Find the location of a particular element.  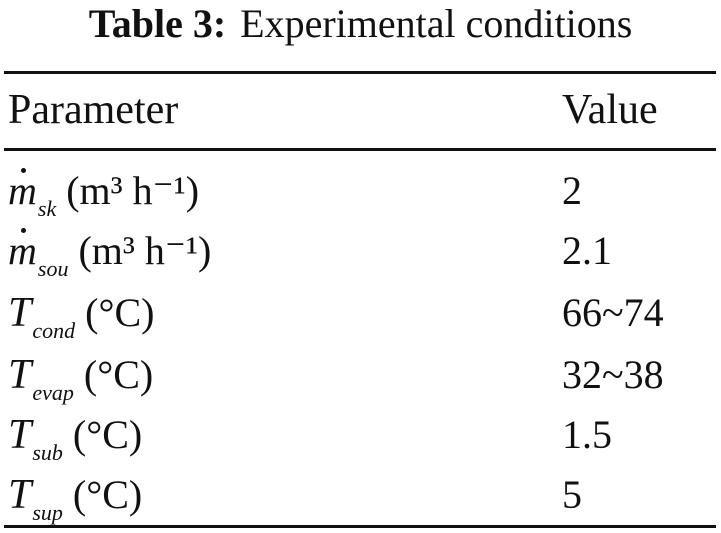

caption-title: Experimental conditions is located at coordinates (436, 23).